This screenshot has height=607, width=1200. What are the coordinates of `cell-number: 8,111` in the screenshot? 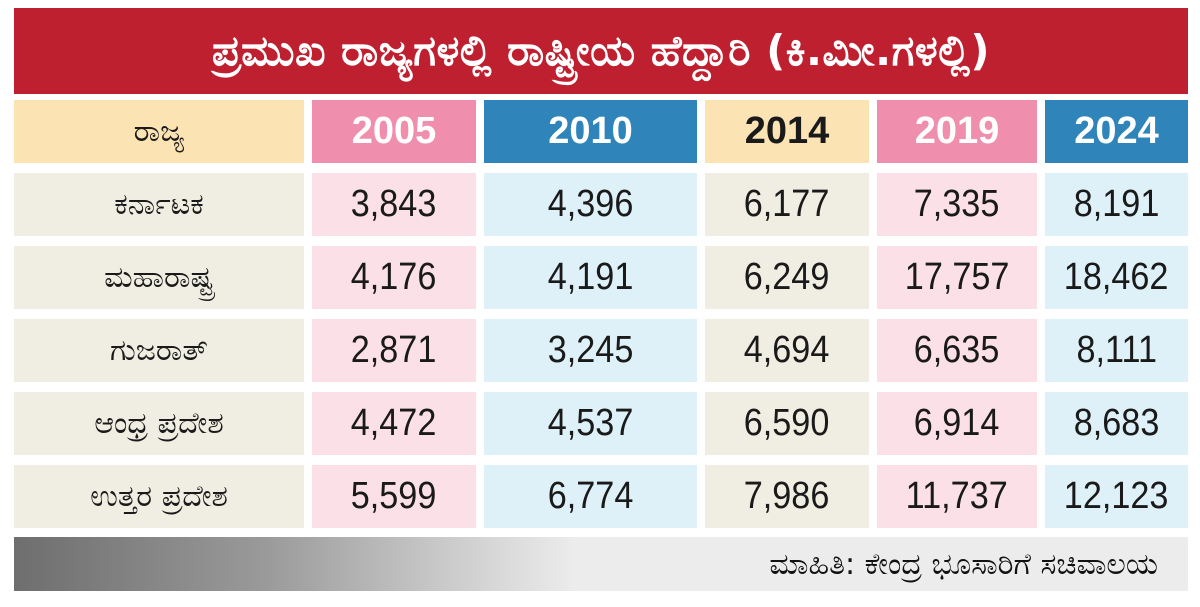 It's located at (1116, 350).